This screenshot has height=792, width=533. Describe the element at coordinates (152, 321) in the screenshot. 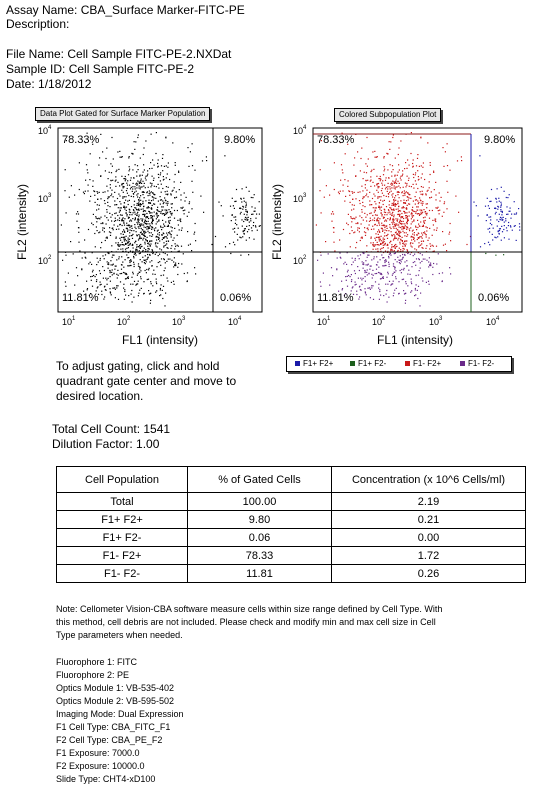

I see `x-ticks: 10 1 10 2 10 3 10 4` at that location.